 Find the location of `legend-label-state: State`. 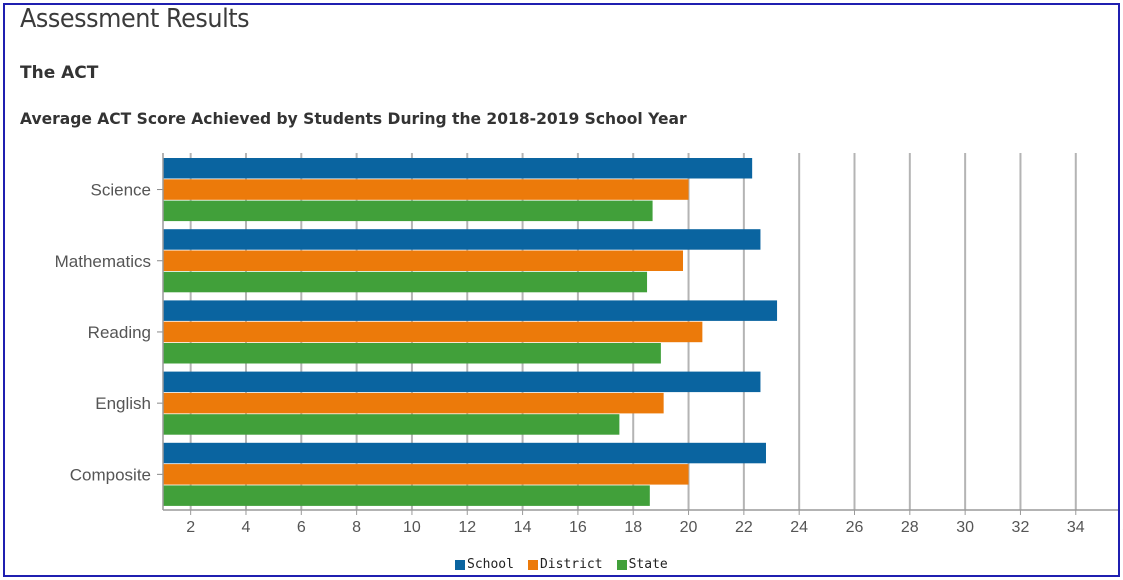

legend-label-state: State is located at coordinates (648, 564).